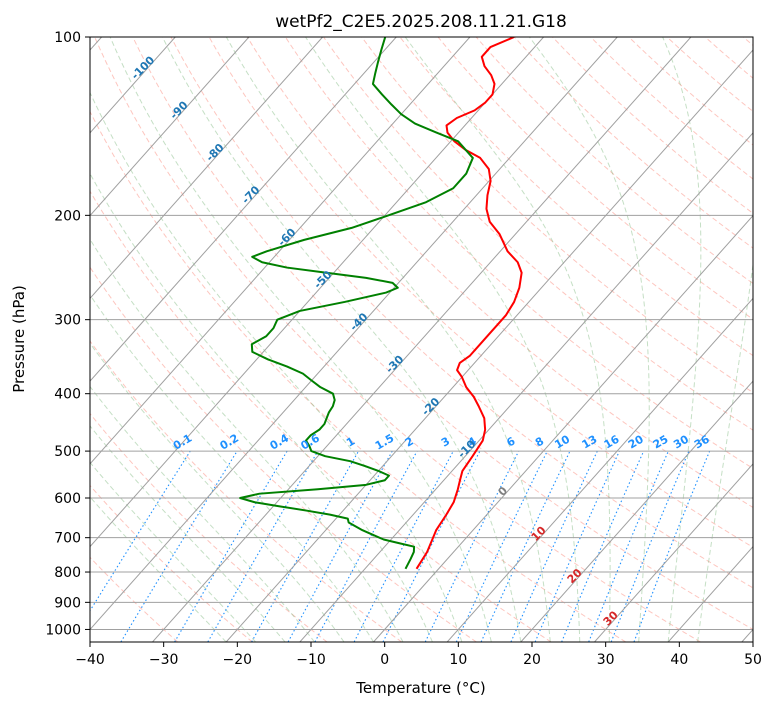 The height and width of the screenshot is (708, 775). What do you see at coordinates (19, 339) in the screenshot?
I see `y-axis-label: Pressure (hPa)` at bounding box center [19, 339].